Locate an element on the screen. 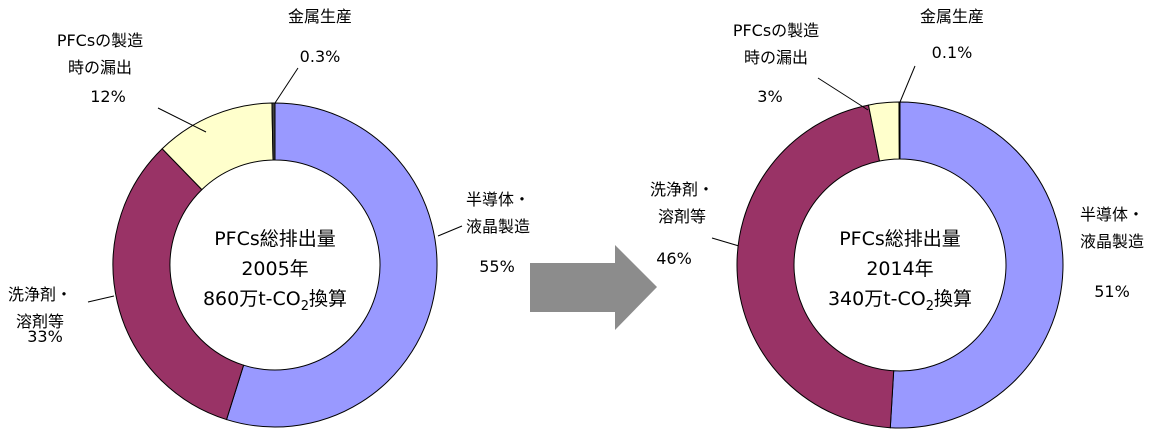  center-text: PFCs総排出量 2014年 340万t-CO2換算 is located at coordinates (900, 271).